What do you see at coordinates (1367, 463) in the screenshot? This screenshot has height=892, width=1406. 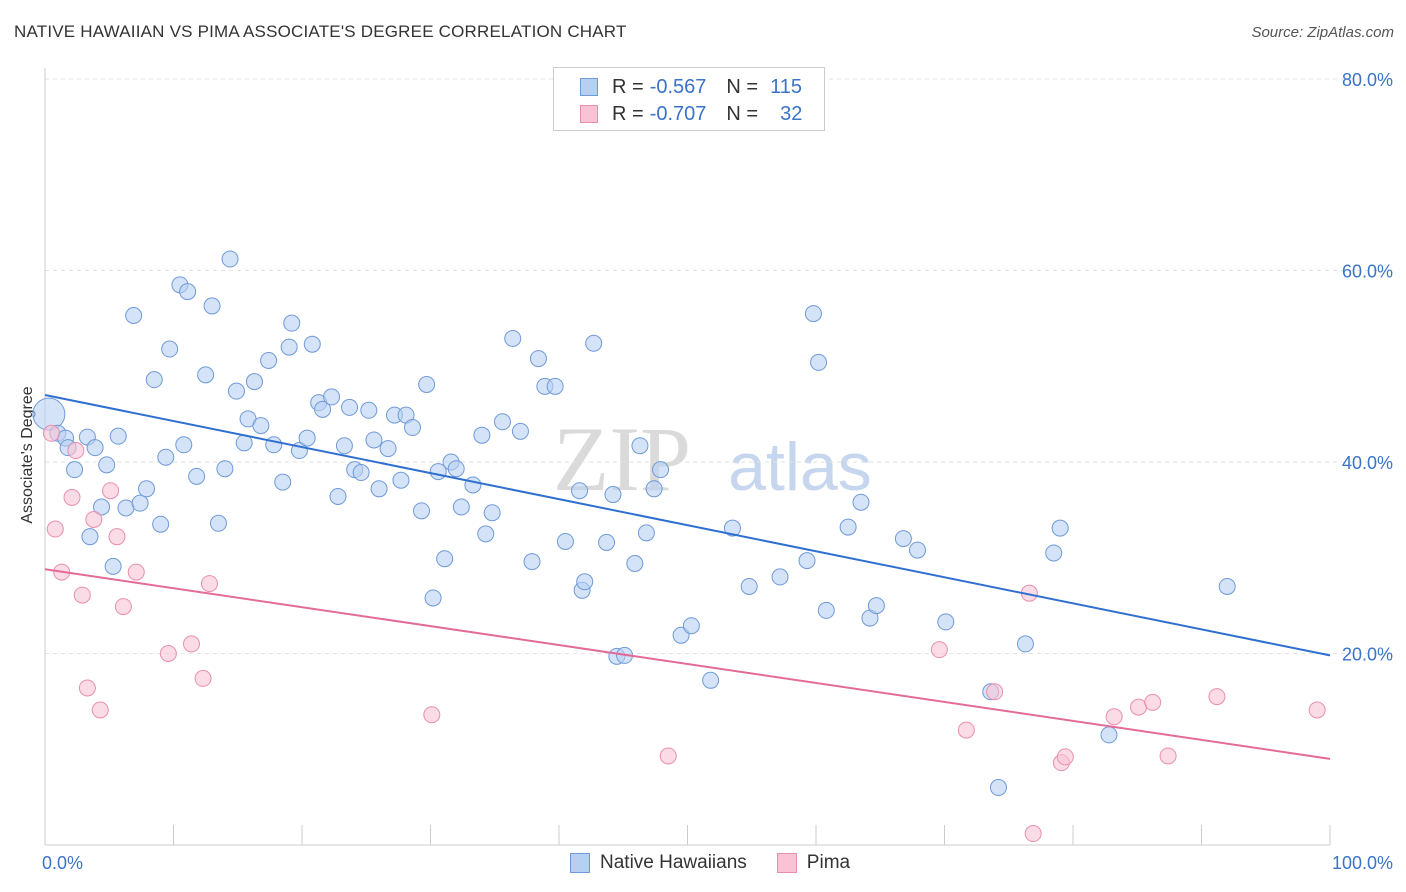 I see `y-tick-label: 40.0%` at bounding box center [1367, 463].